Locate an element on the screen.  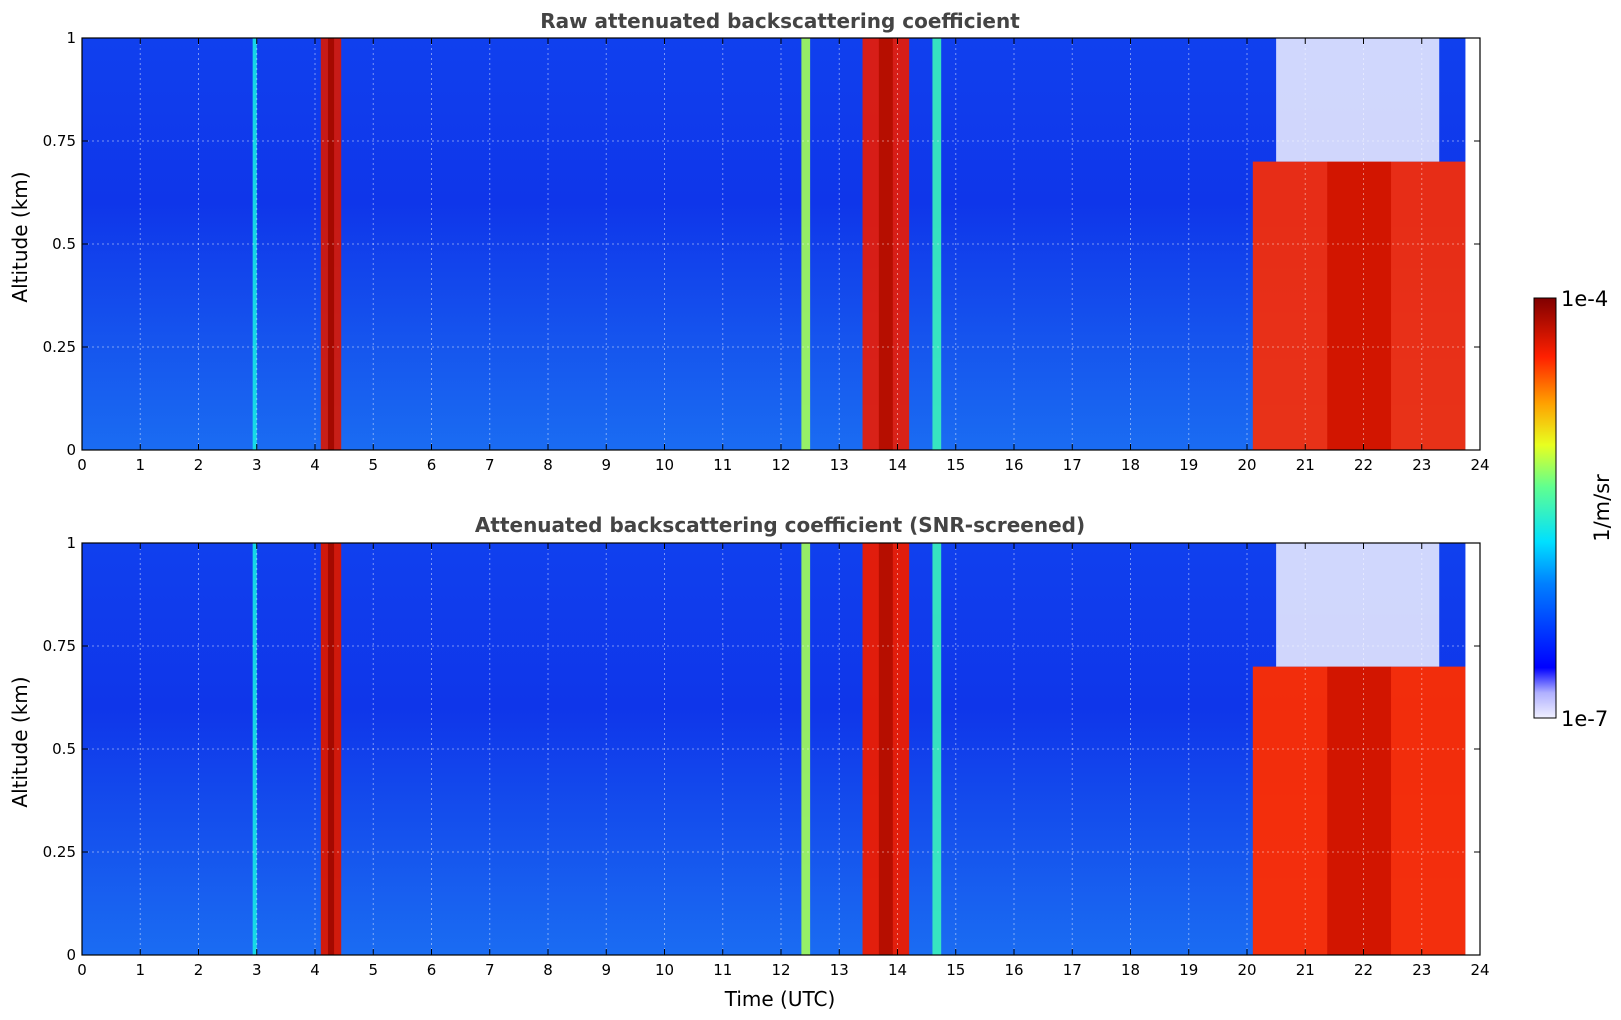
colorbar-min-label: 1e-7 is located at coordinates (1584, 719).